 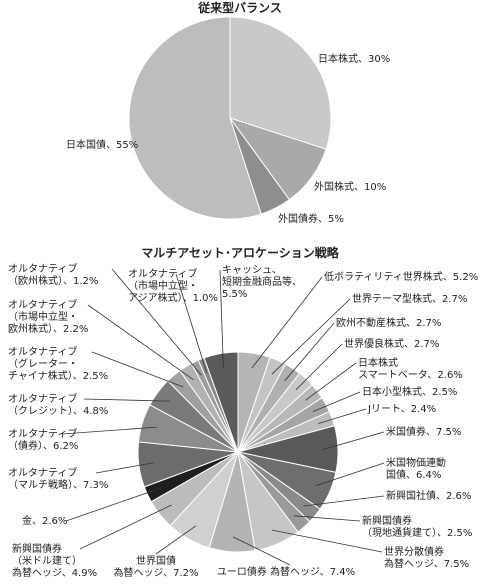 I want to click on slice-label: オルタナティブ（欧州株式）、1.2%, so click(x=53, y=274).